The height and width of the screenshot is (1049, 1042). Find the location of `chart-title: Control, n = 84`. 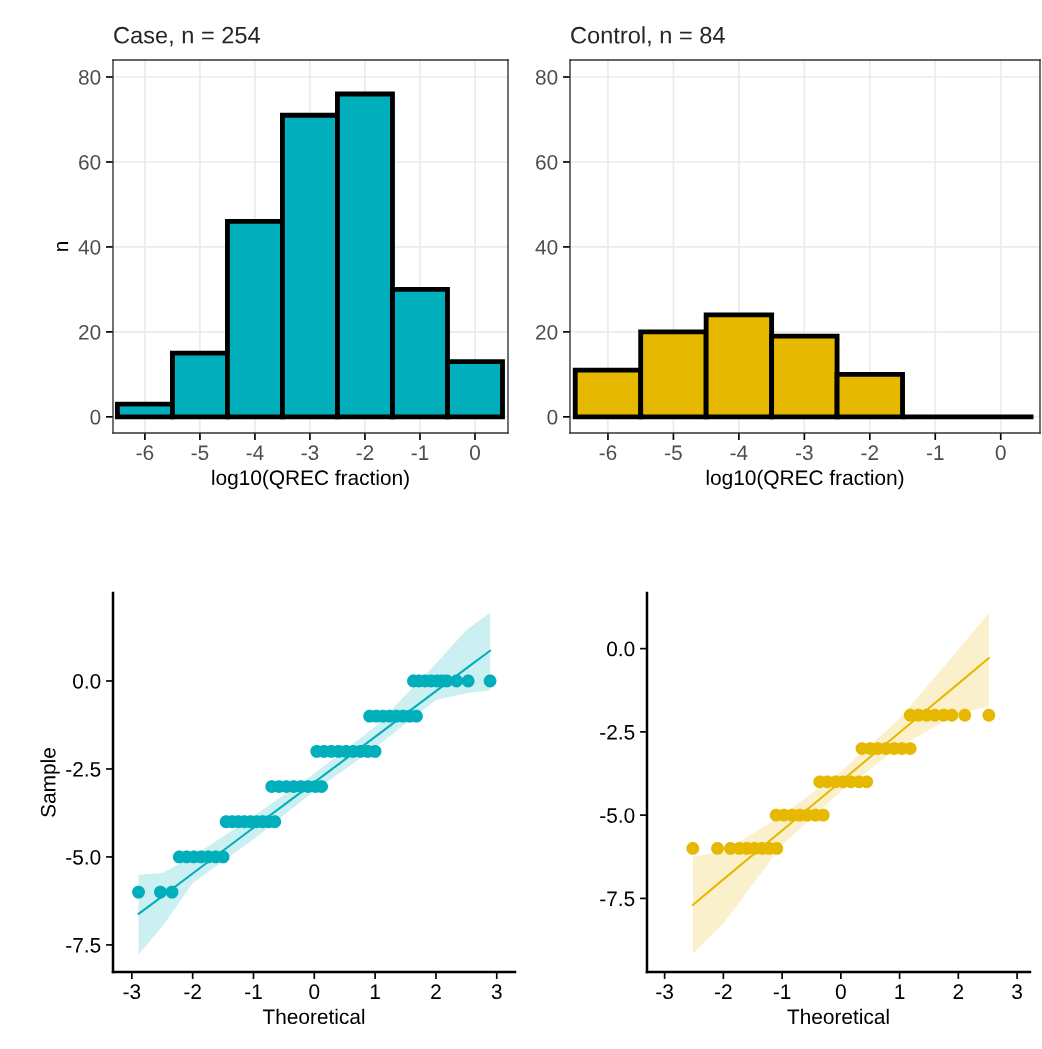

chart-title: Control, n = 84 is located at coordinates (648, 36).